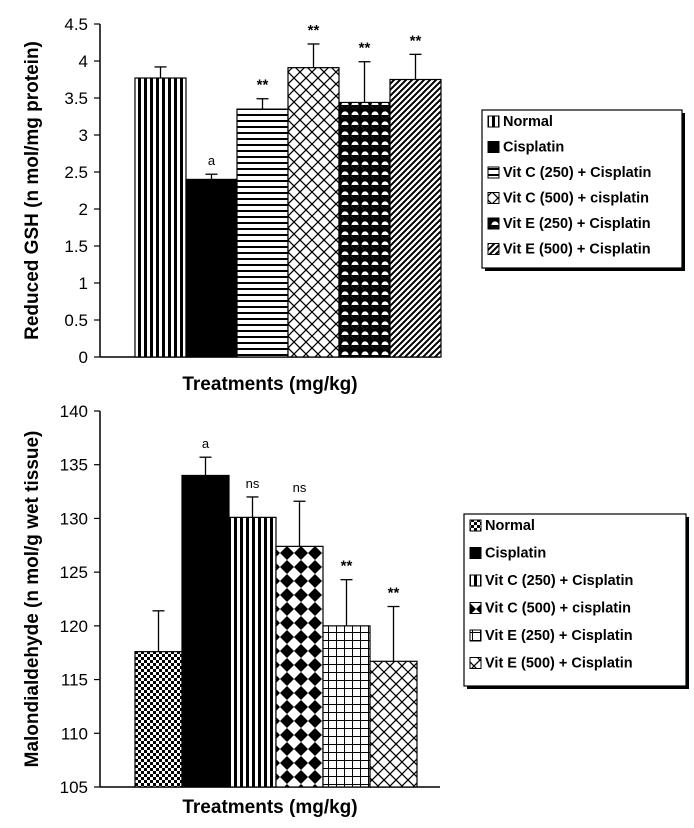 The height and width of the screenshot is (828, 694). I want to click on y-tick-label: 0.5, so click(76, 320).